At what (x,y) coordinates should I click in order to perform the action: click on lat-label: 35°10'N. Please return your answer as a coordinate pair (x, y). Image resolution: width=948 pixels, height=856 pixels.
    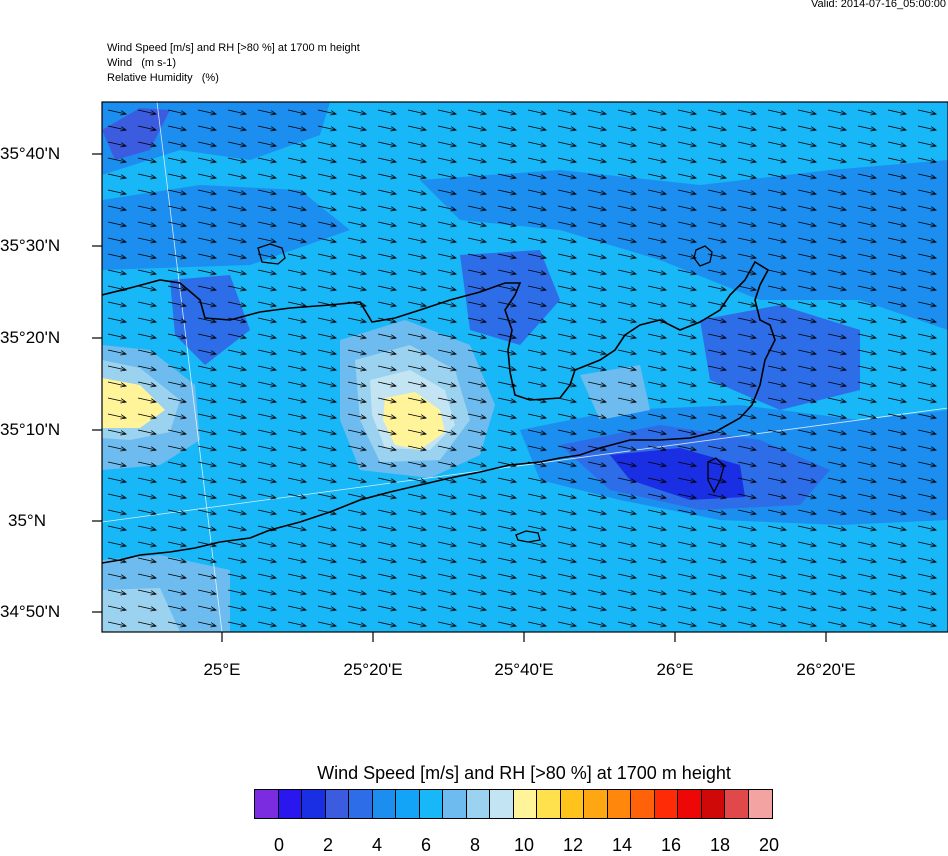
    Looking at the image, I should click on (30, 429).